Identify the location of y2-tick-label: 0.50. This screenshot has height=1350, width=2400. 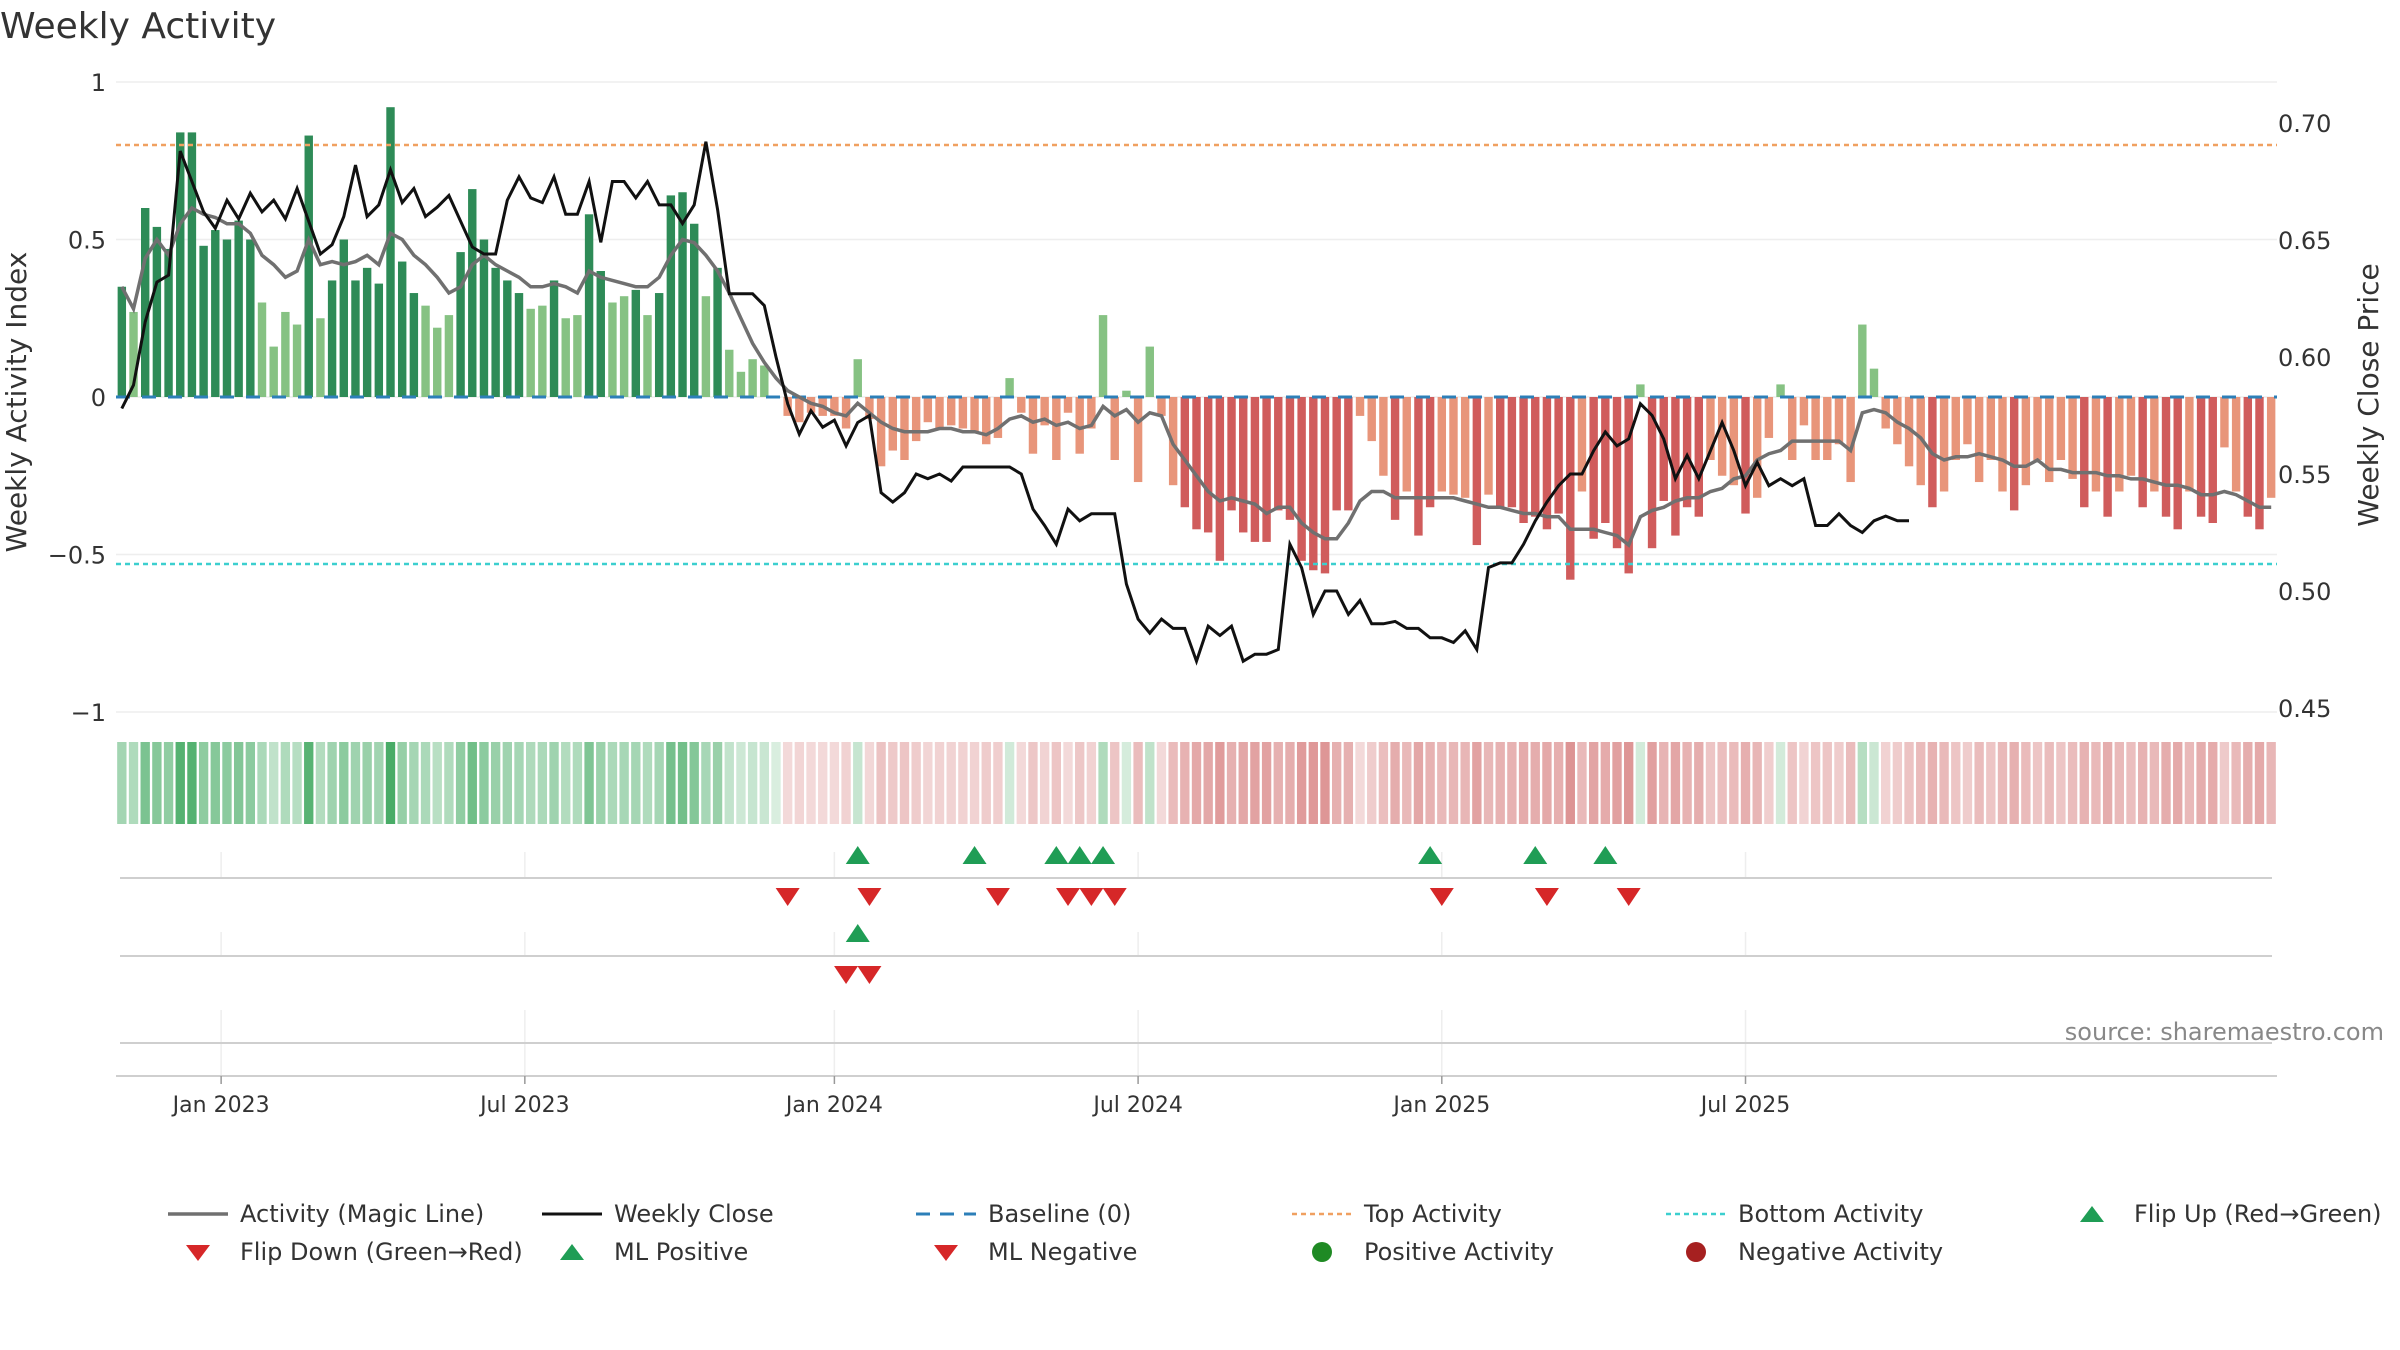
(2304, 592).